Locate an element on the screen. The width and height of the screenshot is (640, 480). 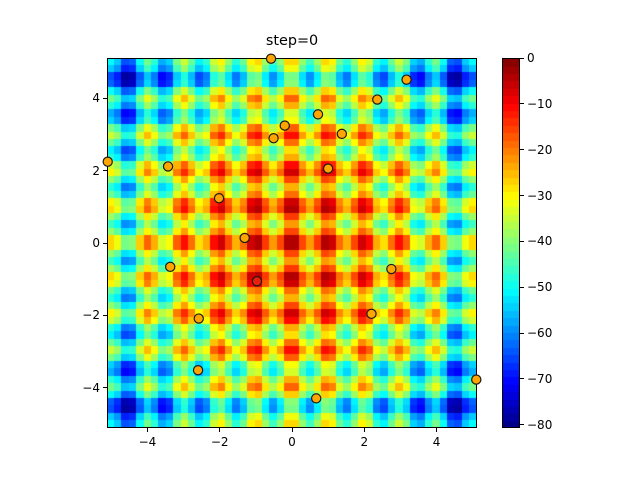
y-tick-label: 2 is located at coordinates (96, 170).